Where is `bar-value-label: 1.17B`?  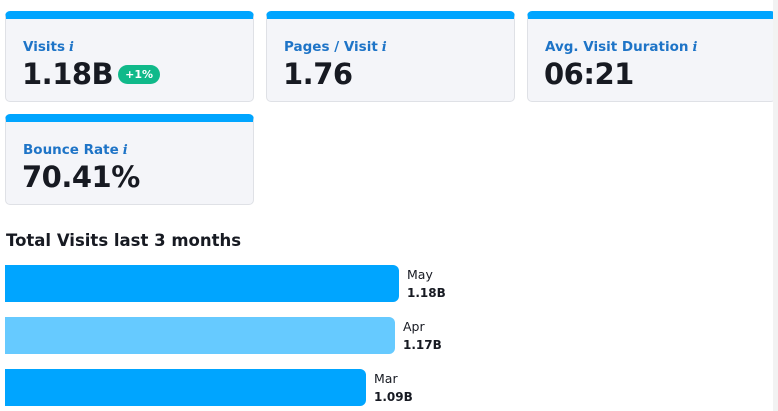
bar-value-label: 1.17B is located at coordinates (422, 345).